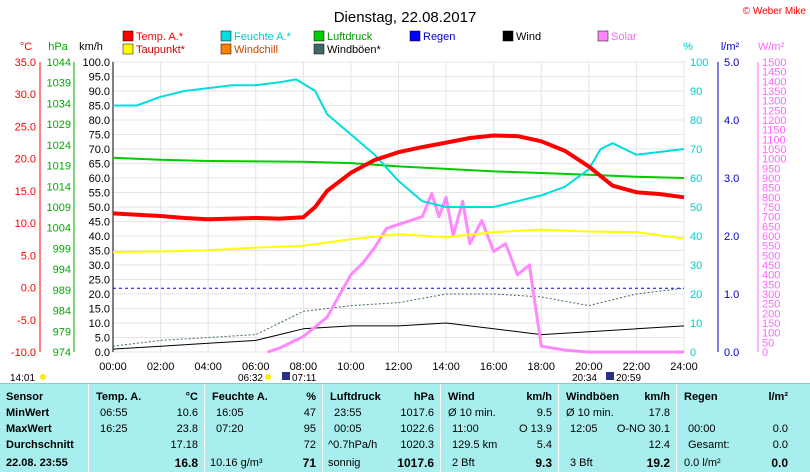 Image resolution: width=810 pixels, height=472 pixels. What do you see at coordinates (544, 413) in the screenshot?
I see `wind-r1b: 9.5` at bounding box center [544, 413].